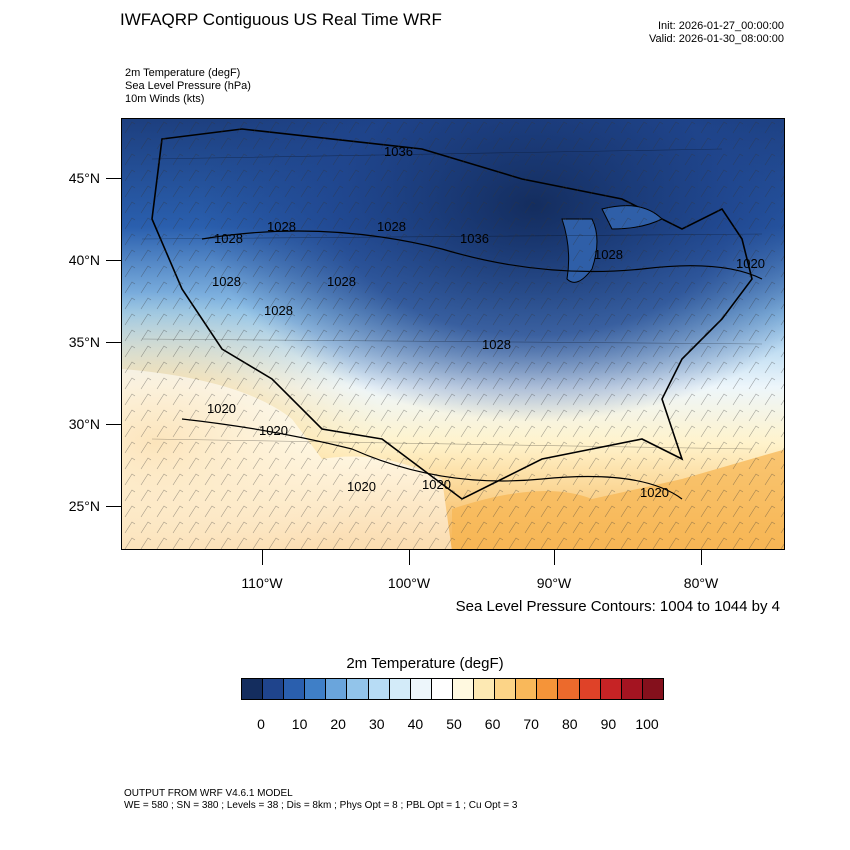 This screenshot has height=850, width=850. I want to click on model-version: OUTPUT FROM WRF V4.6.1 MODEL, so click(208, 793).